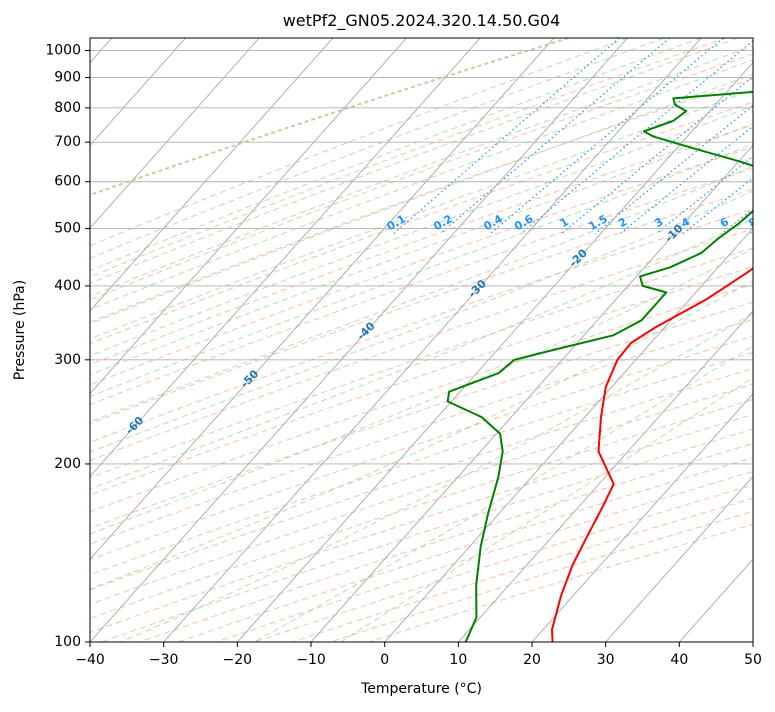  What do you see at coordinates (753, 660) in the screenshot?
I see `x-tick-label: 50` at bounding box center [753, 660].